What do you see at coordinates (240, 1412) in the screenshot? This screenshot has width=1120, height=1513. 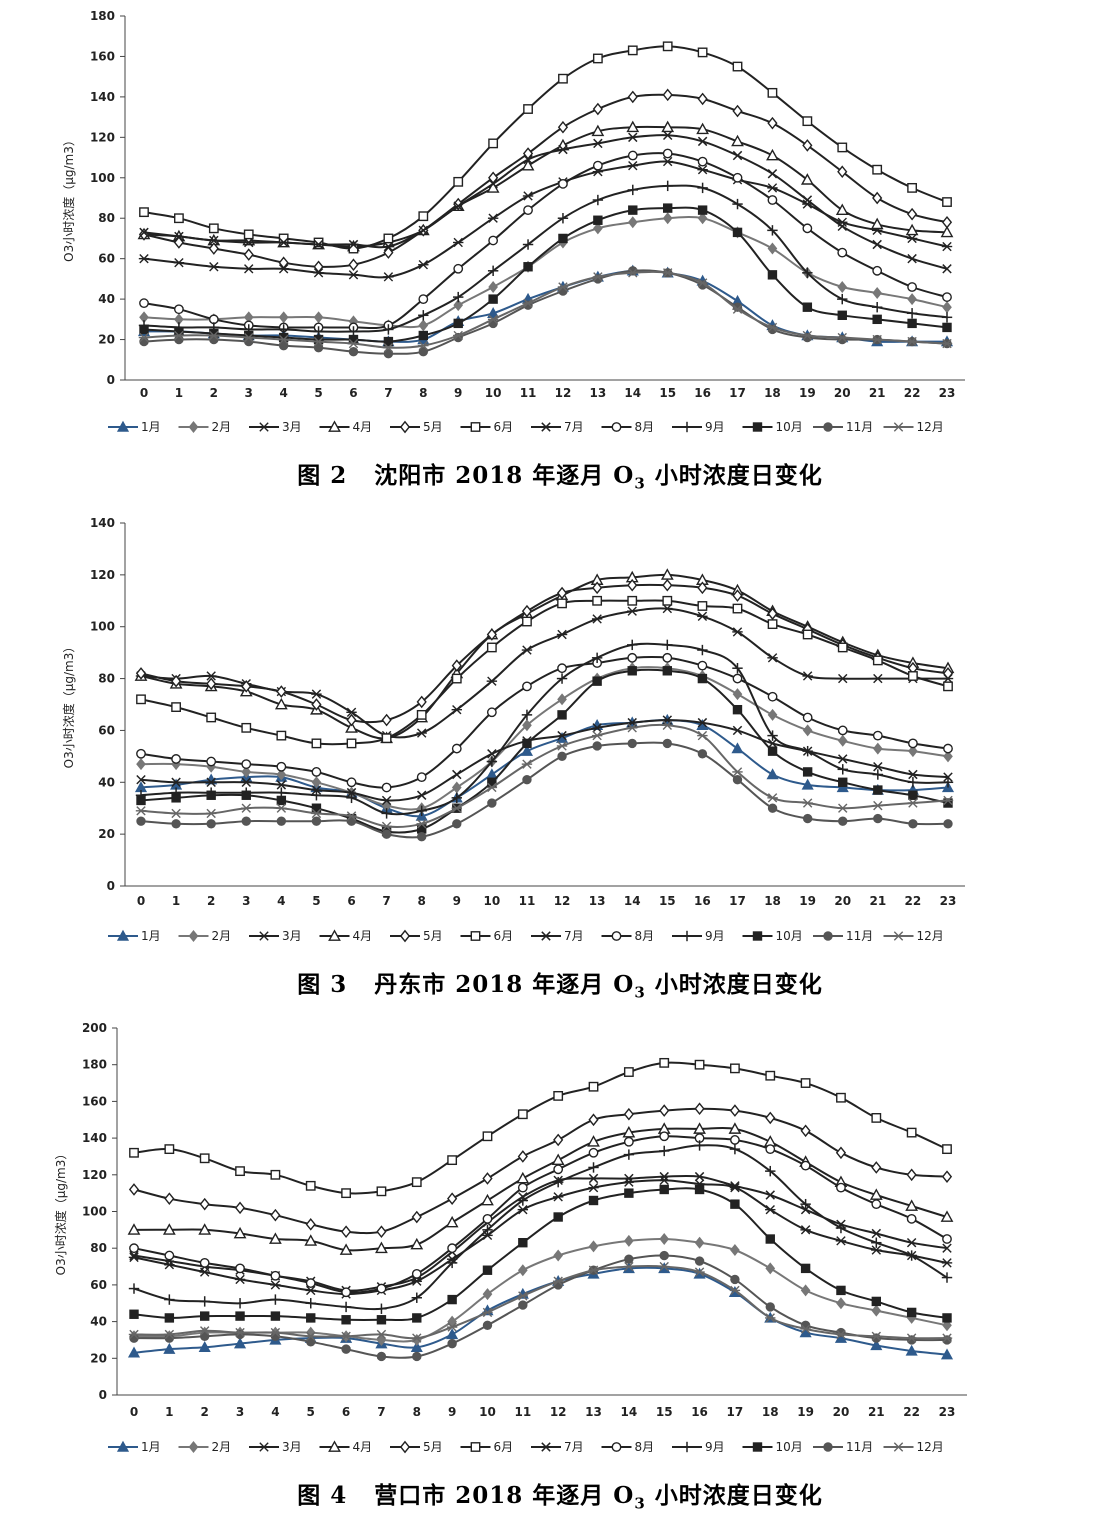 I see `x-tick-label: 3` at bounding box center [240, 1412].